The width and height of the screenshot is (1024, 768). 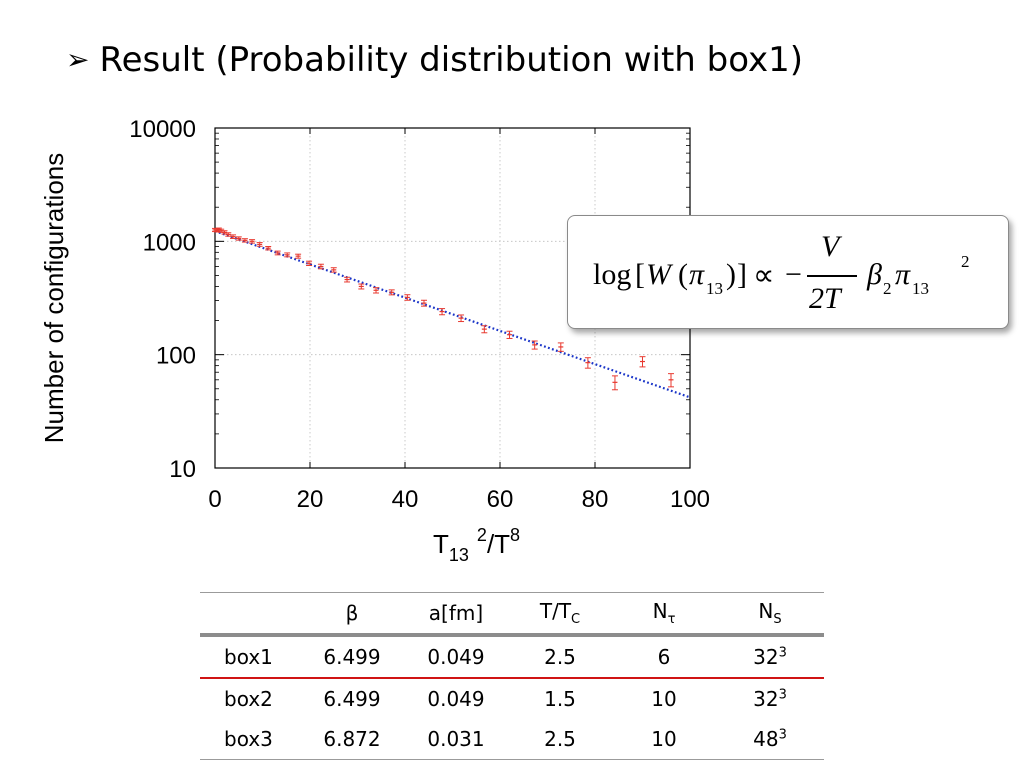 I want to click on formula-box: log [ W ( π 13 ) ] ∝ − V 2T β 2 π 13 2, so click(x=788, y=272).